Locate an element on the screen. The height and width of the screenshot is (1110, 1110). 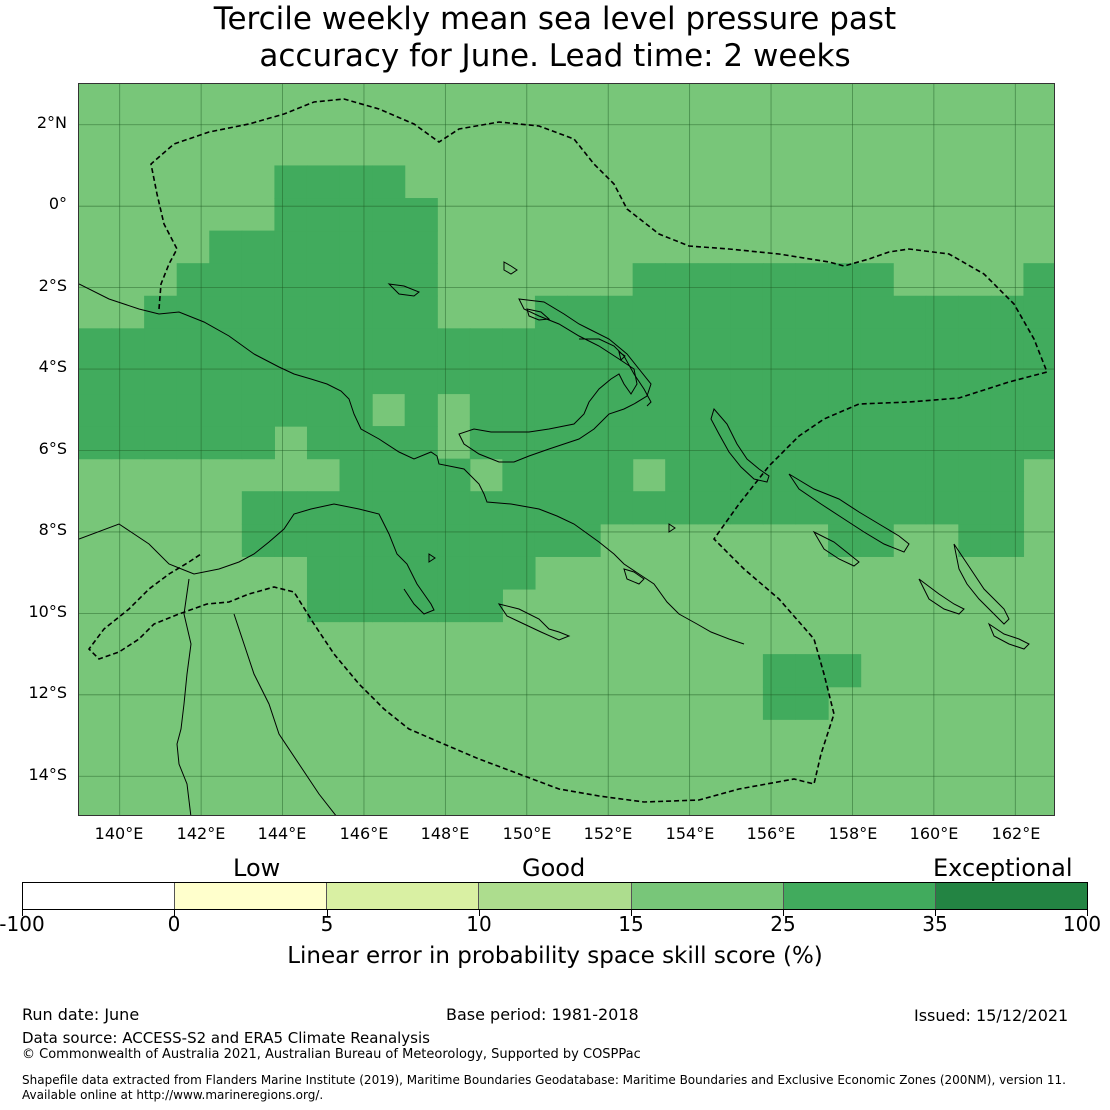
lon-label-154e: 154°E is located at coordinates (690, 833).